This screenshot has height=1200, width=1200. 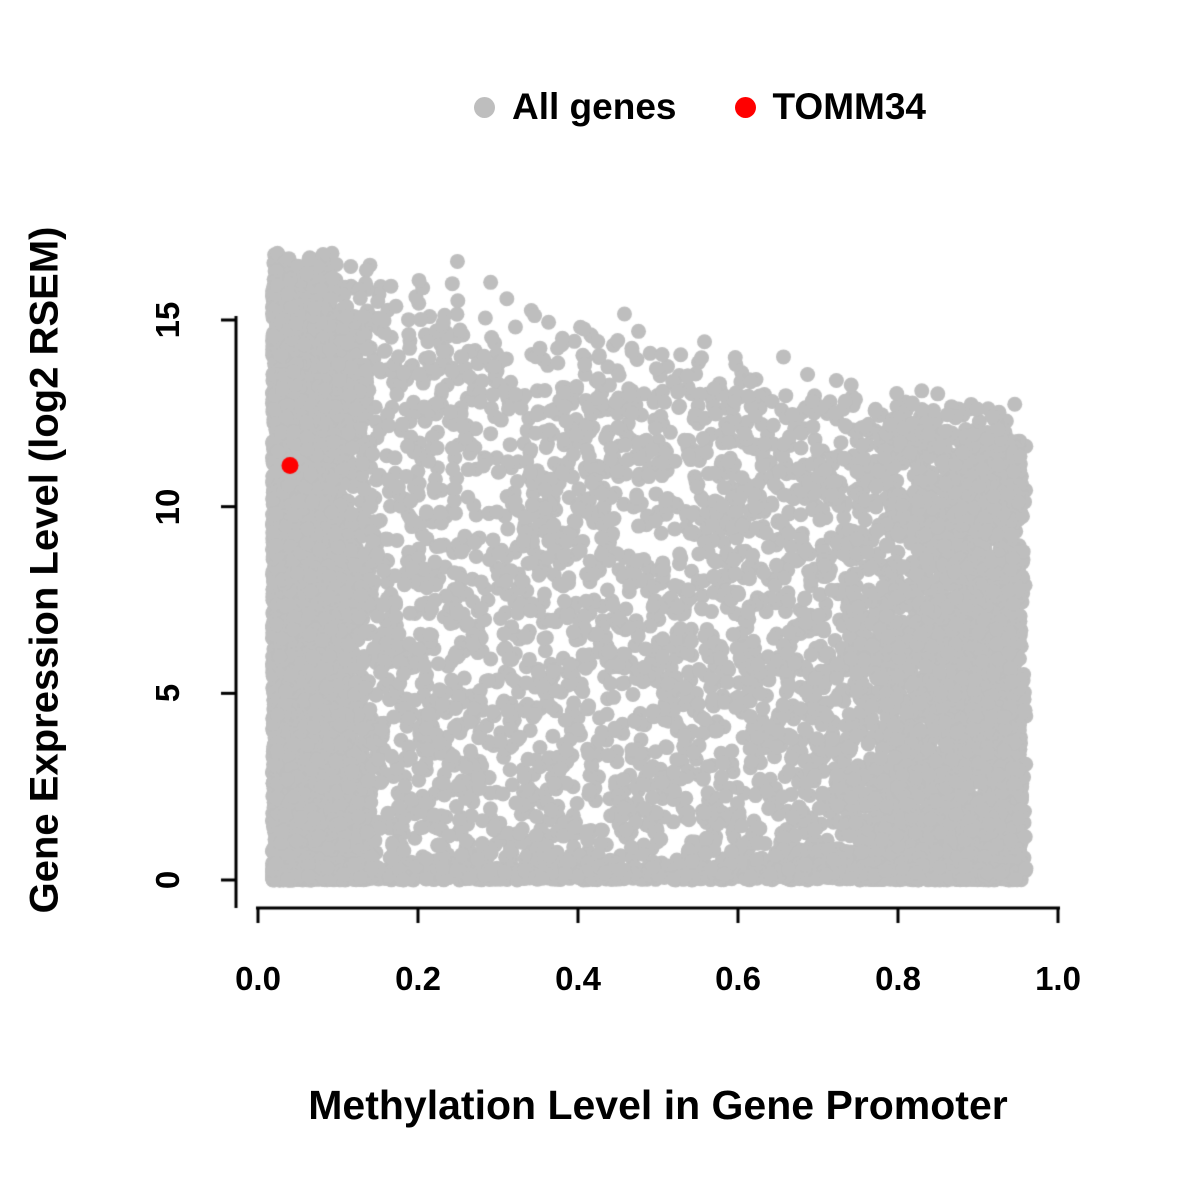 I want to click on legend-label-tomm34: TOMM34, so click(x=849, y=106).